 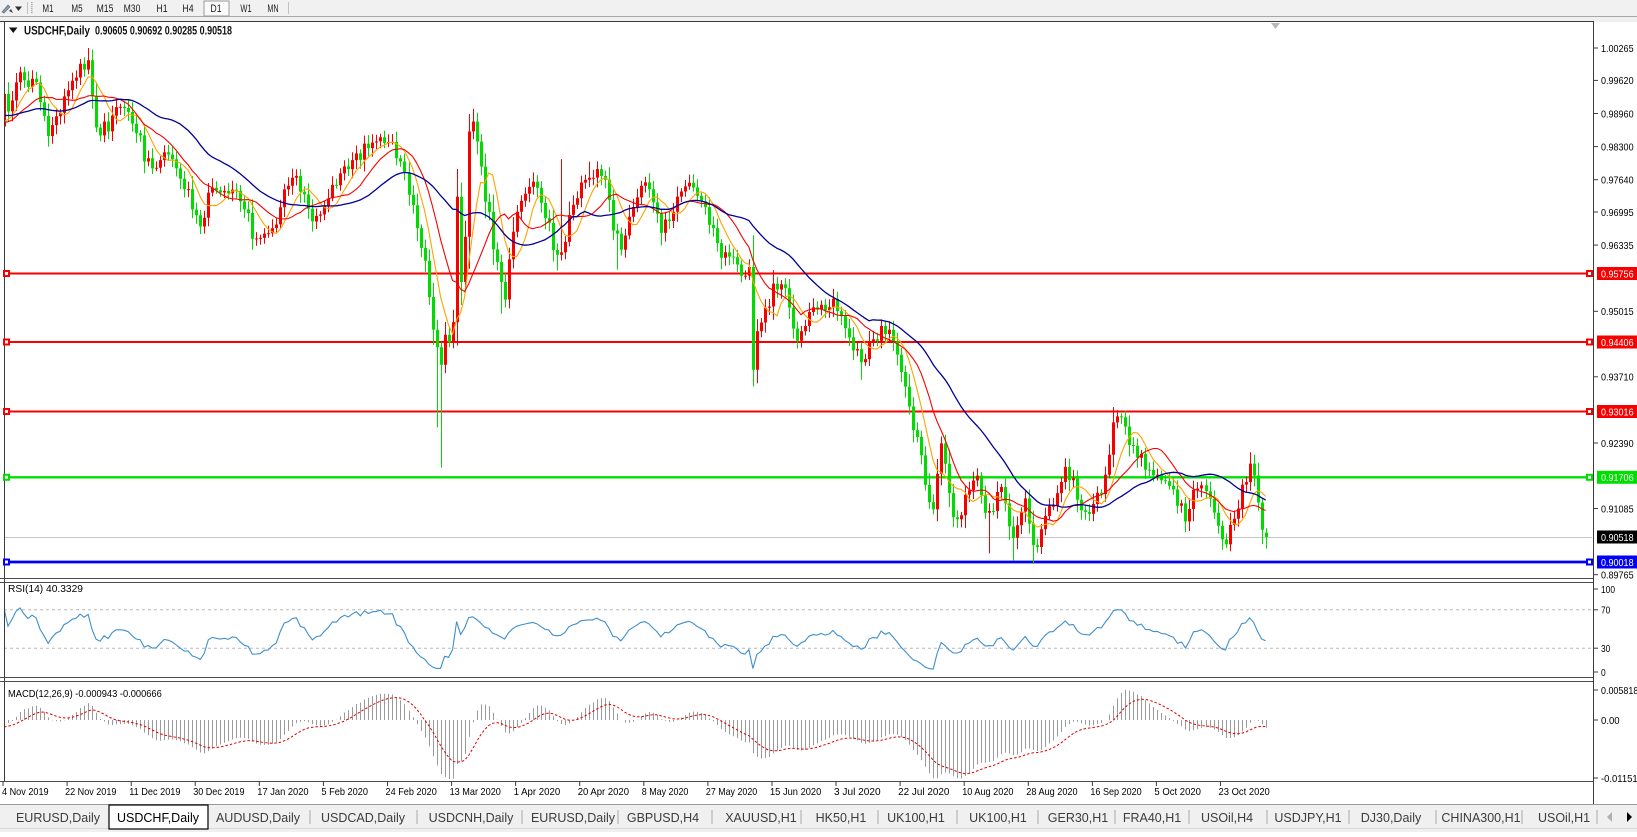 What do you see at coordinates (1617, 563) in the screenshot?
I see `svg-text: 0.90018` at bounding box center [1617, 563].